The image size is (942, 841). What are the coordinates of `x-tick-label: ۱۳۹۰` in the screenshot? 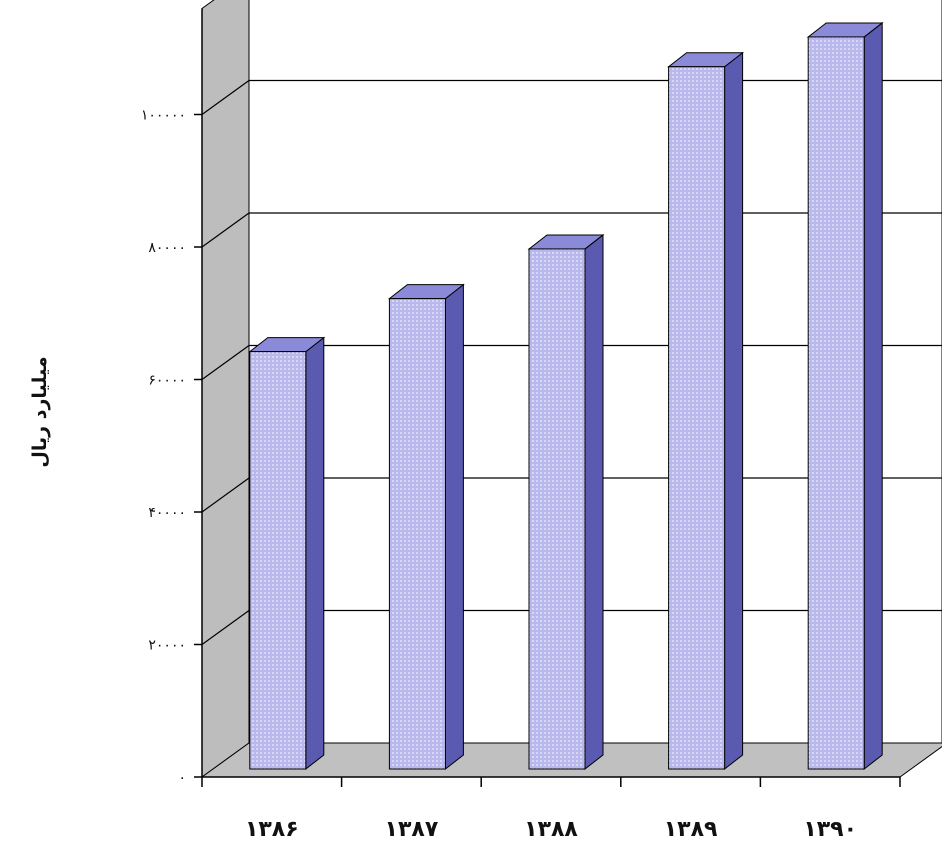 It's located at (830, 829).